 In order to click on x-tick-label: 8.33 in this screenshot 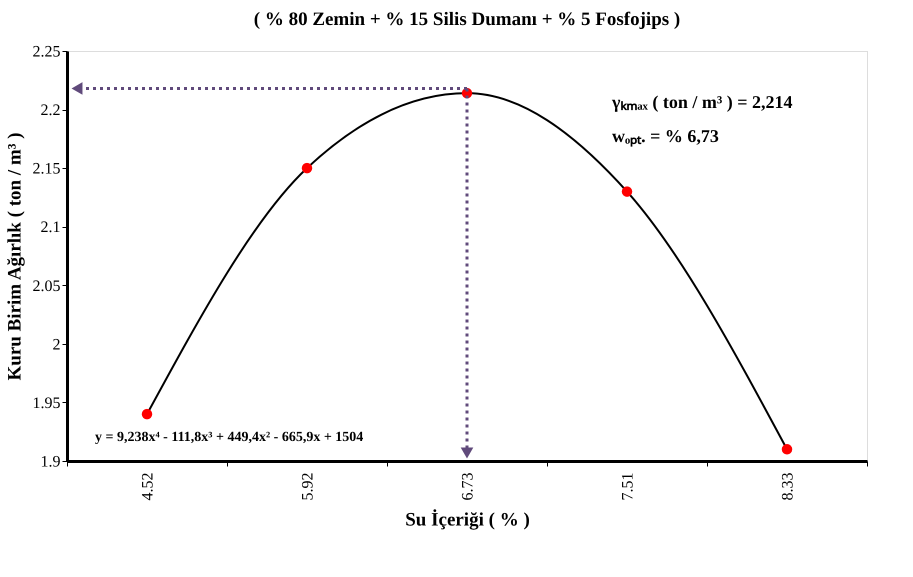, I will do `click(788, 486)`.